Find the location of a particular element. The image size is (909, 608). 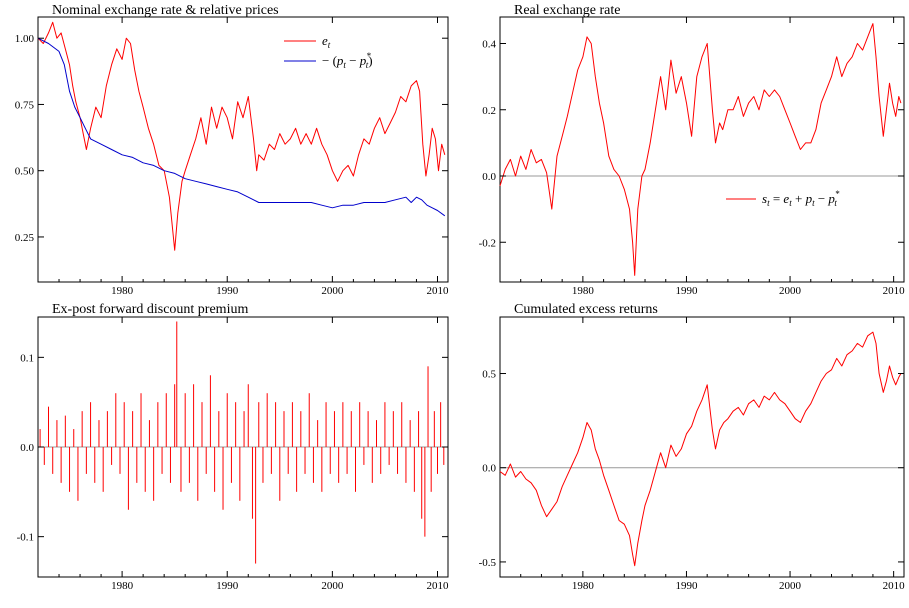

y-tick-label: 0.25 is located at coordinates (25, 238).